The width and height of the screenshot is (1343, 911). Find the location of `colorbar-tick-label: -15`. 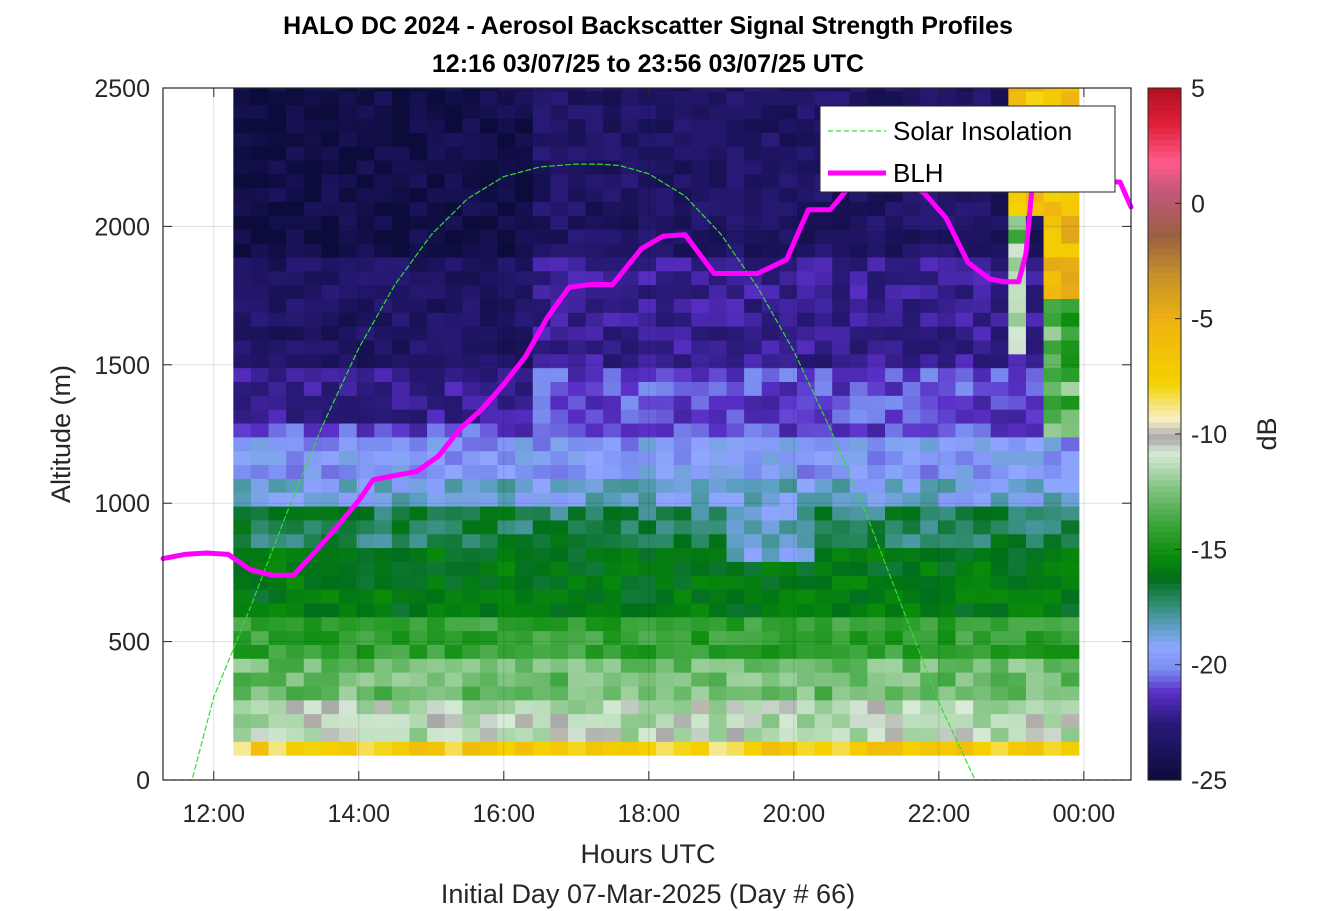

colorbar-tick-label: -15 is located at coordinates (1209, 550).